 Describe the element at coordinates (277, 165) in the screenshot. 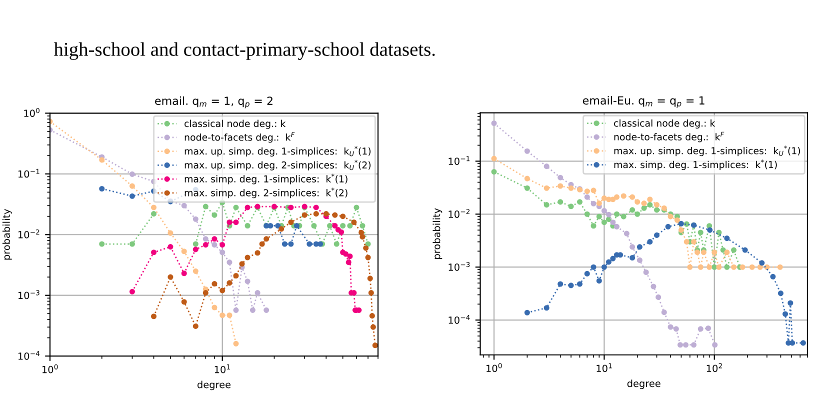

I see `legend-label: max. up. simp. deg. 2-simplices: k$_{U}$$^{*}$(2)` at that location.